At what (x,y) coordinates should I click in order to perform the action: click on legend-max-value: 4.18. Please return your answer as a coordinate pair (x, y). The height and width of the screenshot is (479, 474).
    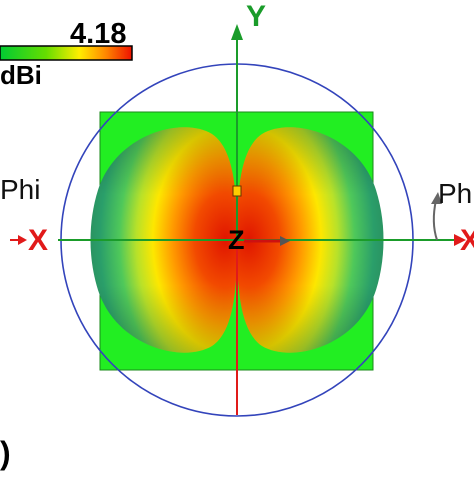
    Looking at the image, I should click on (98, 34).